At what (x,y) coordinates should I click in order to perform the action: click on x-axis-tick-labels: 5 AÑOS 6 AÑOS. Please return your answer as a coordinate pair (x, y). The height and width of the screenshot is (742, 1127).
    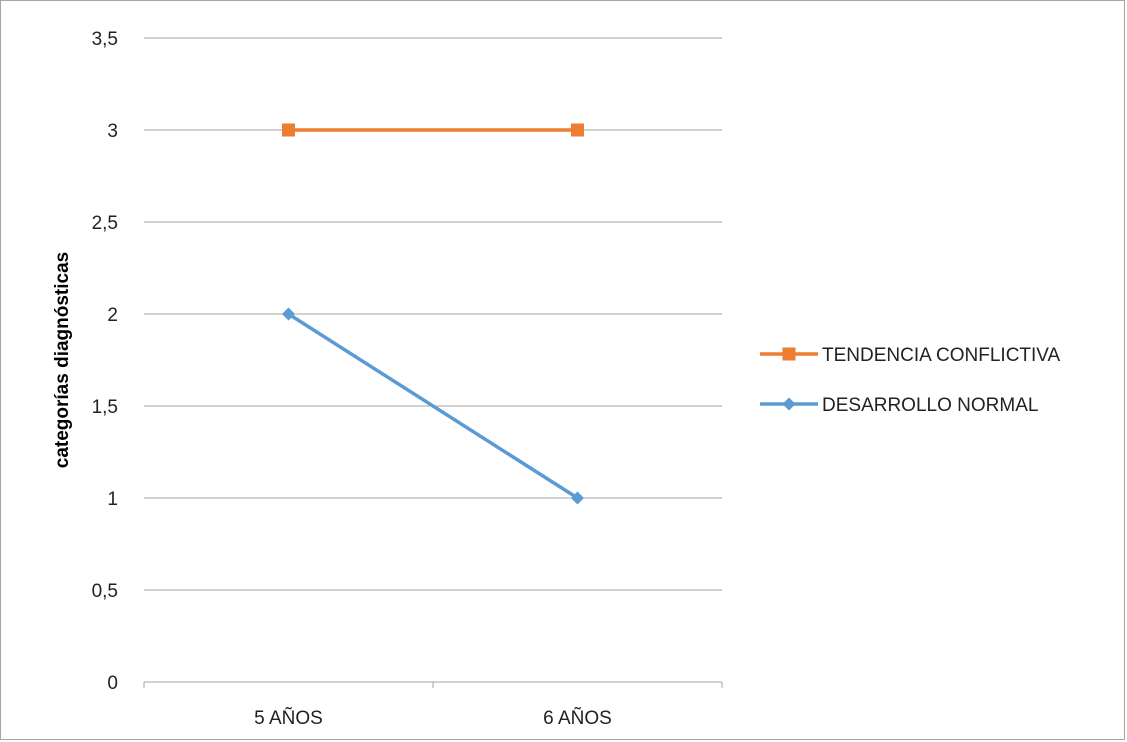
    Looking at the image, I should click on (433, 718).